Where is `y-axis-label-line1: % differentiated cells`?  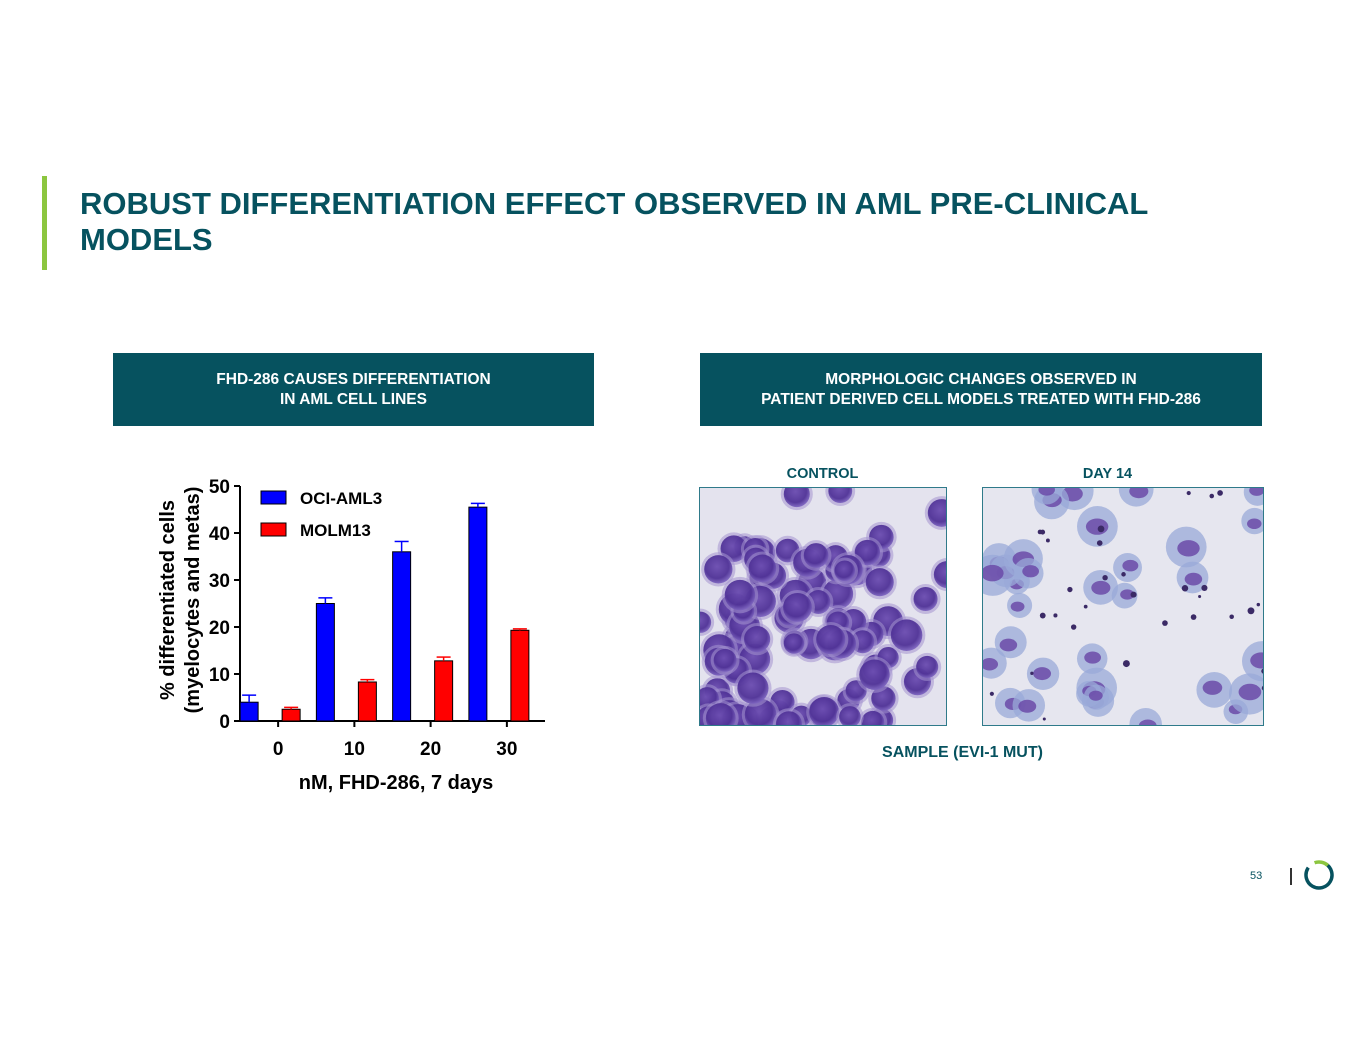 y-axis-label-line1: % differentiated cells is located at coordinates (168, 600).